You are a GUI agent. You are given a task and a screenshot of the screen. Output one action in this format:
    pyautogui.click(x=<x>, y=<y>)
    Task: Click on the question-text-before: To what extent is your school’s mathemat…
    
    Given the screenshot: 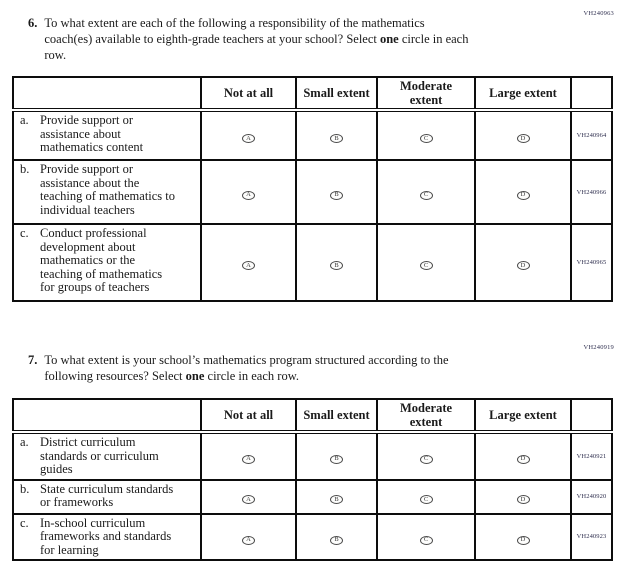 What is the action you would take?
    pyautogui.click(x=246, y=368)
    